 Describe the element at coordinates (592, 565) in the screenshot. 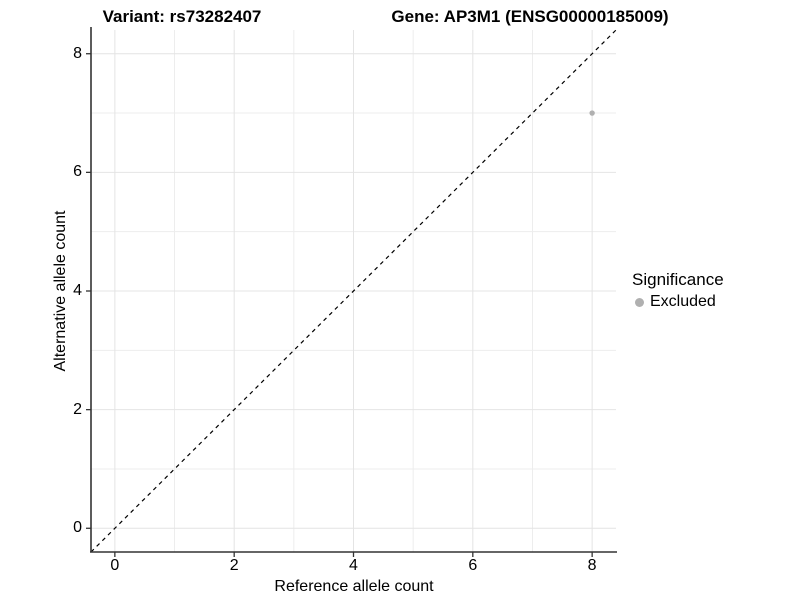

I see `x-tick-label: 8` at that location.